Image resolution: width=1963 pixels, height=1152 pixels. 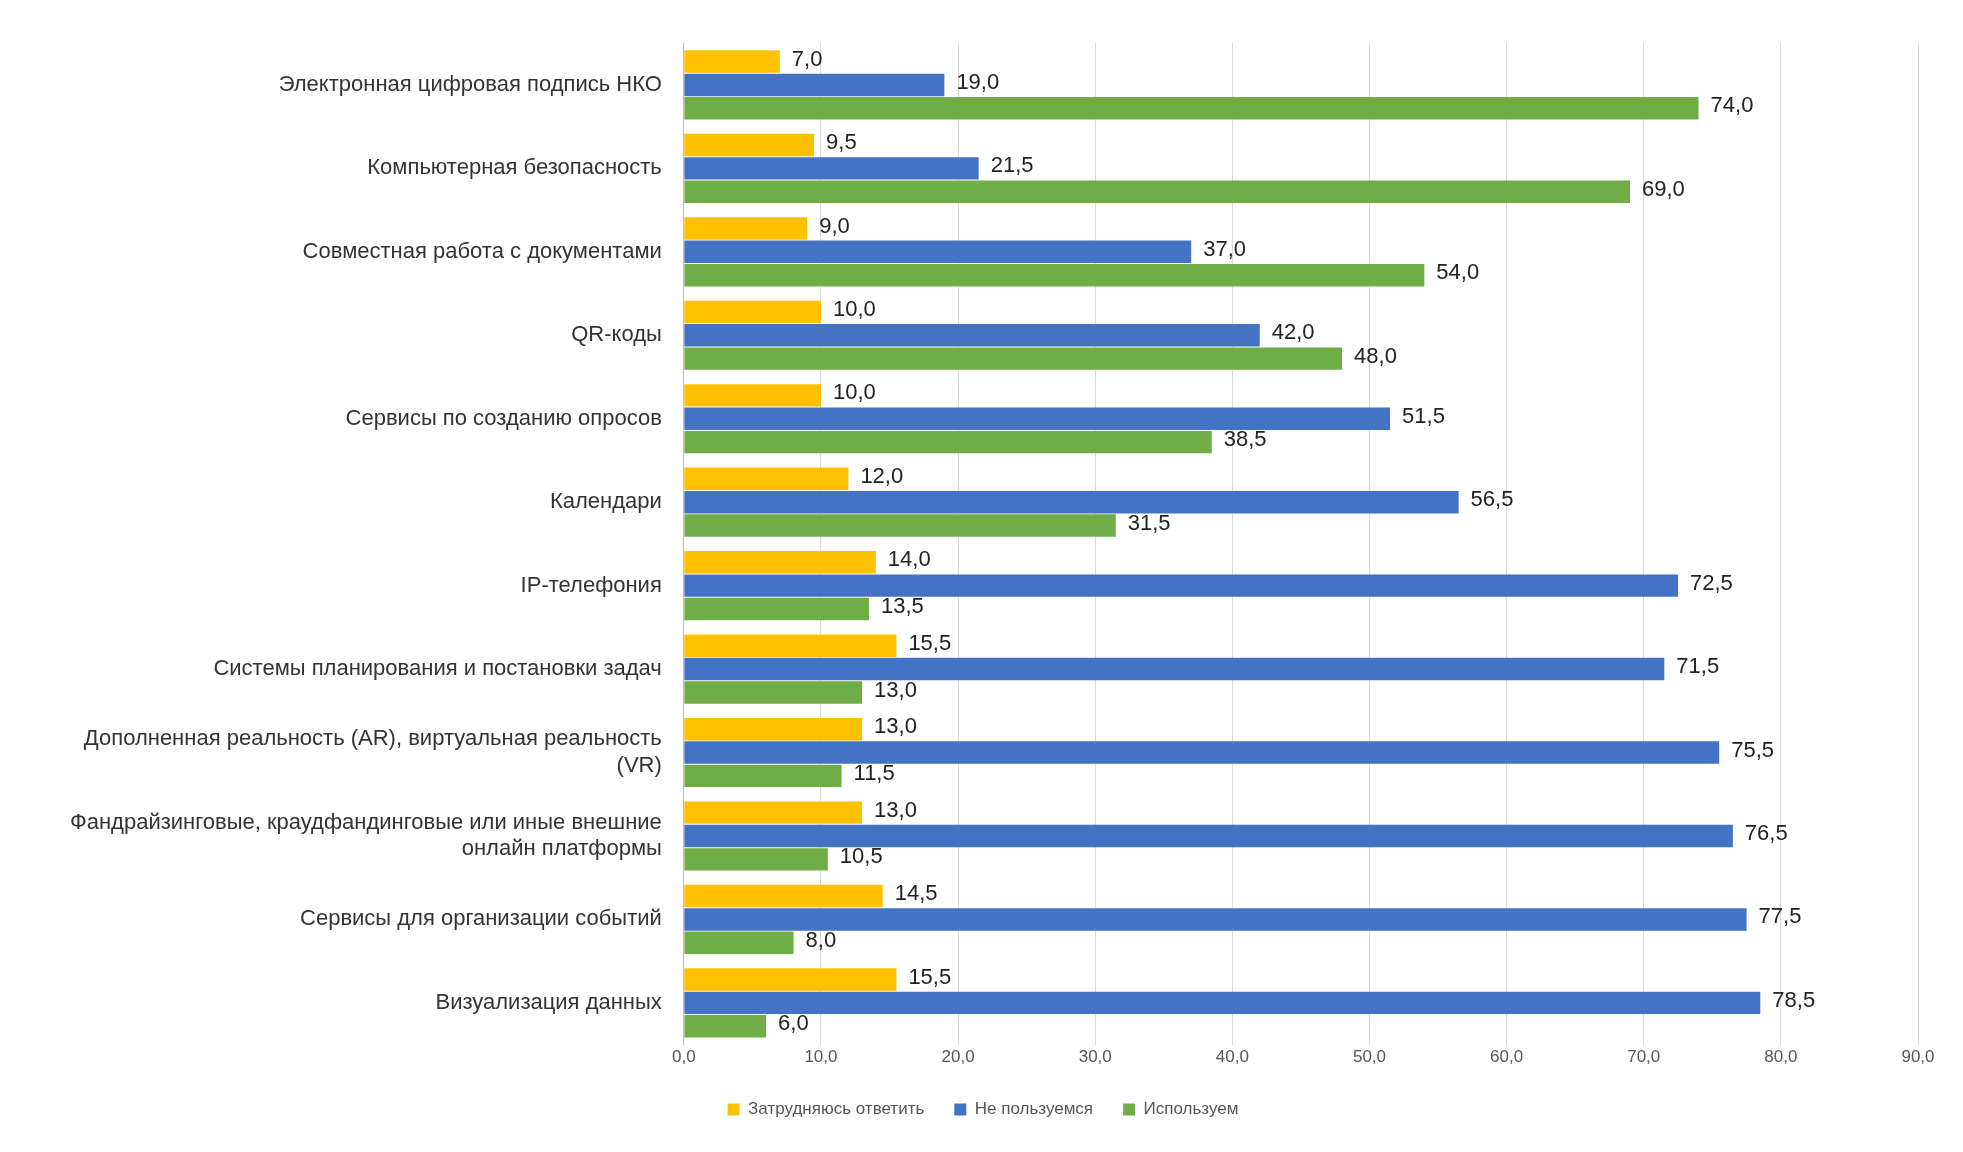 What do you see at coordinates (684, 1057) in the screenshot?
I see `x-tick-label: 0,0` at bounding box center [684, 1057].